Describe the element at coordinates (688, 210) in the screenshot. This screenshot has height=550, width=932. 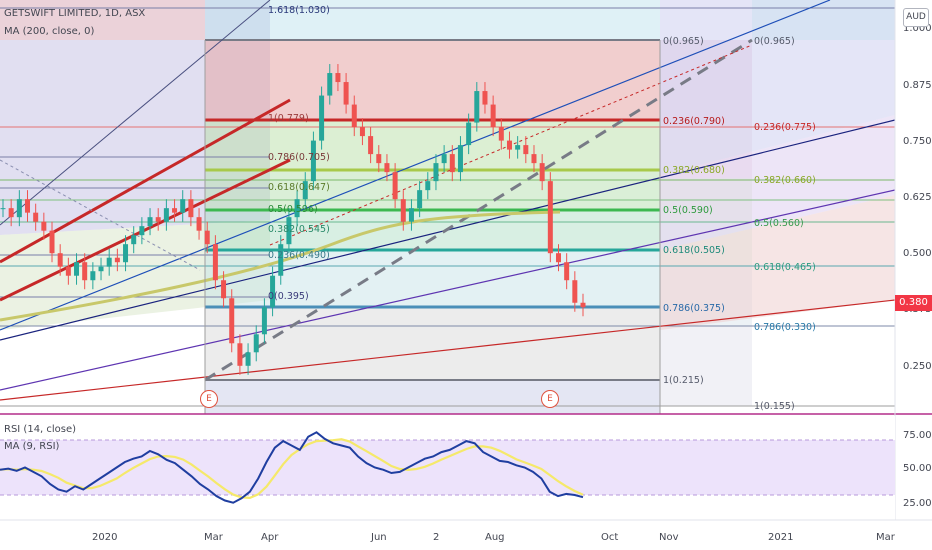
I see `fib-level-label: 0.5(0.590)` at that location.